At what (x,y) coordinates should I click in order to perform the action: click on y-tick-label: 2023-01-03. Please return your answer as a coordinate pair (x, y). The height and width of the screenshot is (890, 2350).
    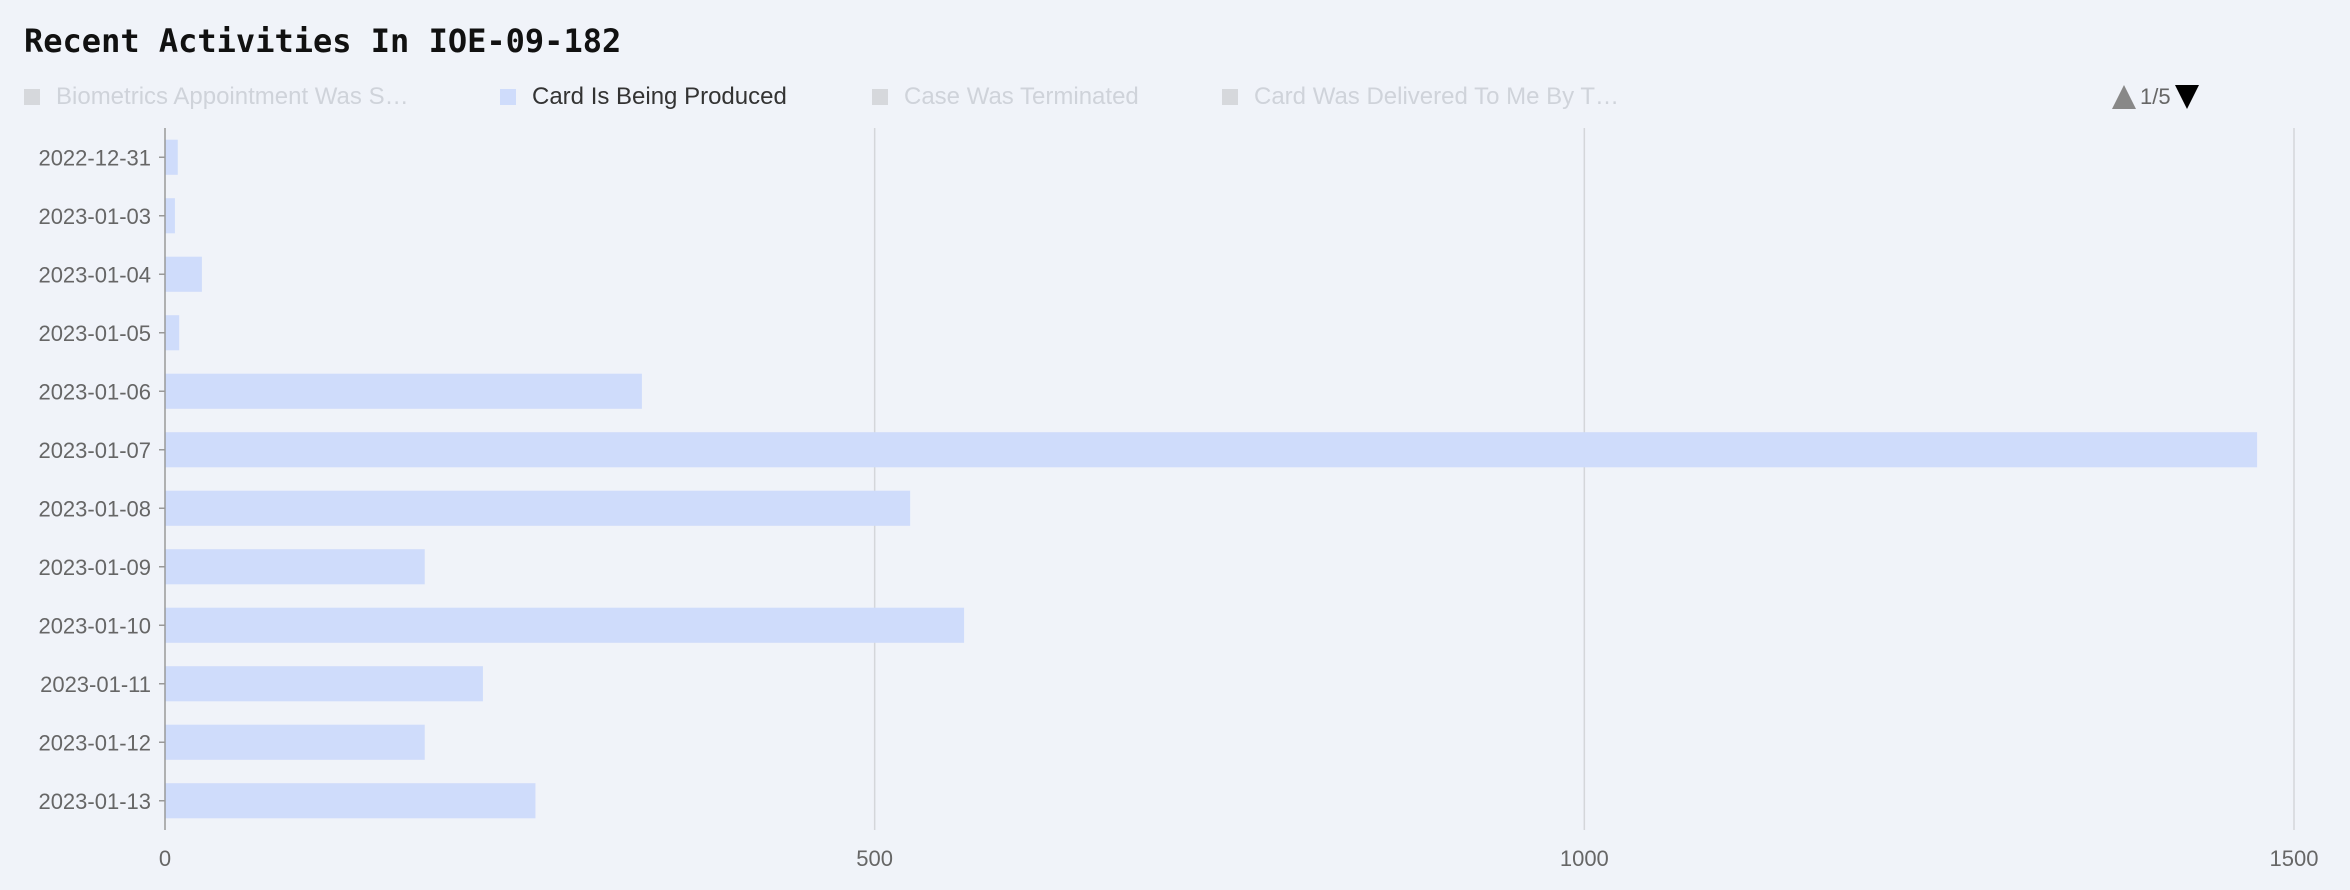
    Looking at the image, I should click on (94, 216).